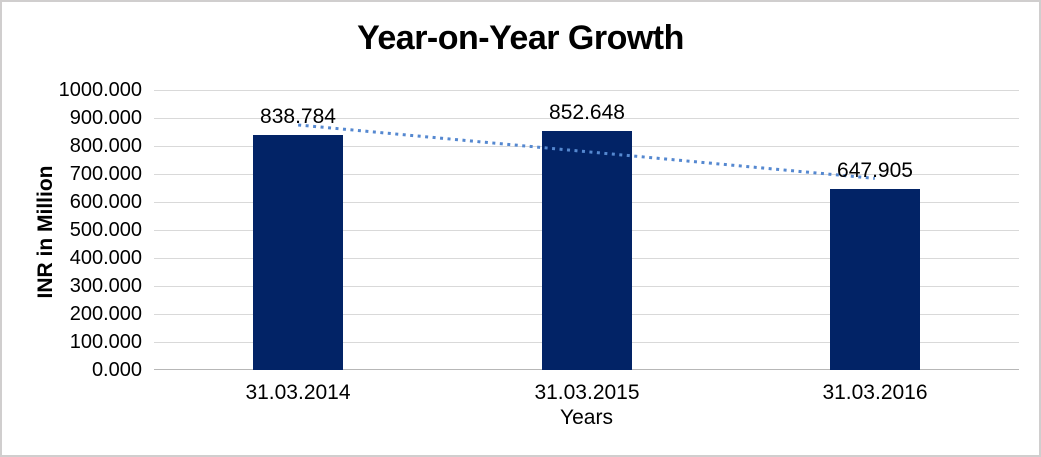  Describe the element at coordinates (105, 174) in the screenshot. I see `y-tick-label: 700.000` at that location.